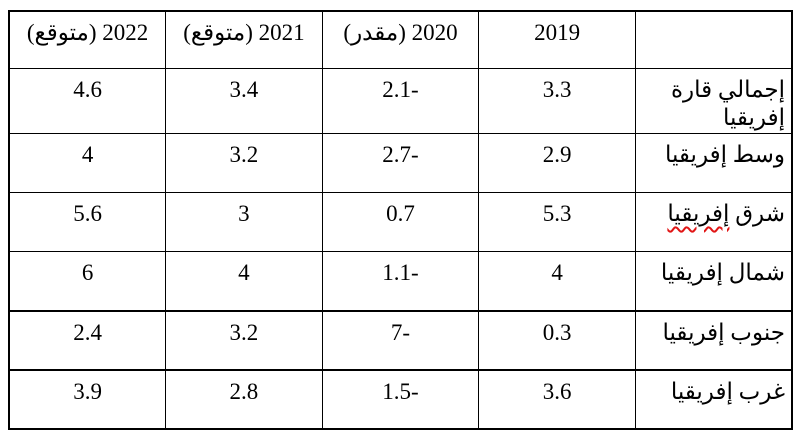 The height and width of the screenshot is (432, 803). I want to click on value-cell-2021: 3.4, so click(244, 100).